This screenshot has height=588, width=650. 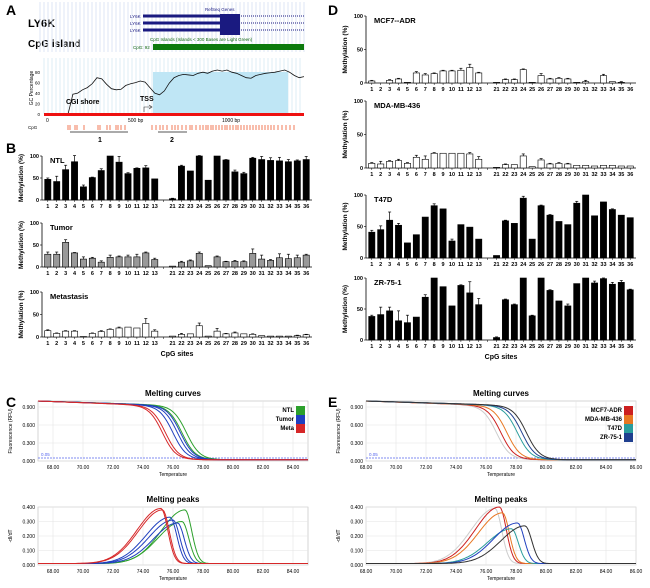 I want to click on x-tick-label: 9, so click(x=443, y=90).